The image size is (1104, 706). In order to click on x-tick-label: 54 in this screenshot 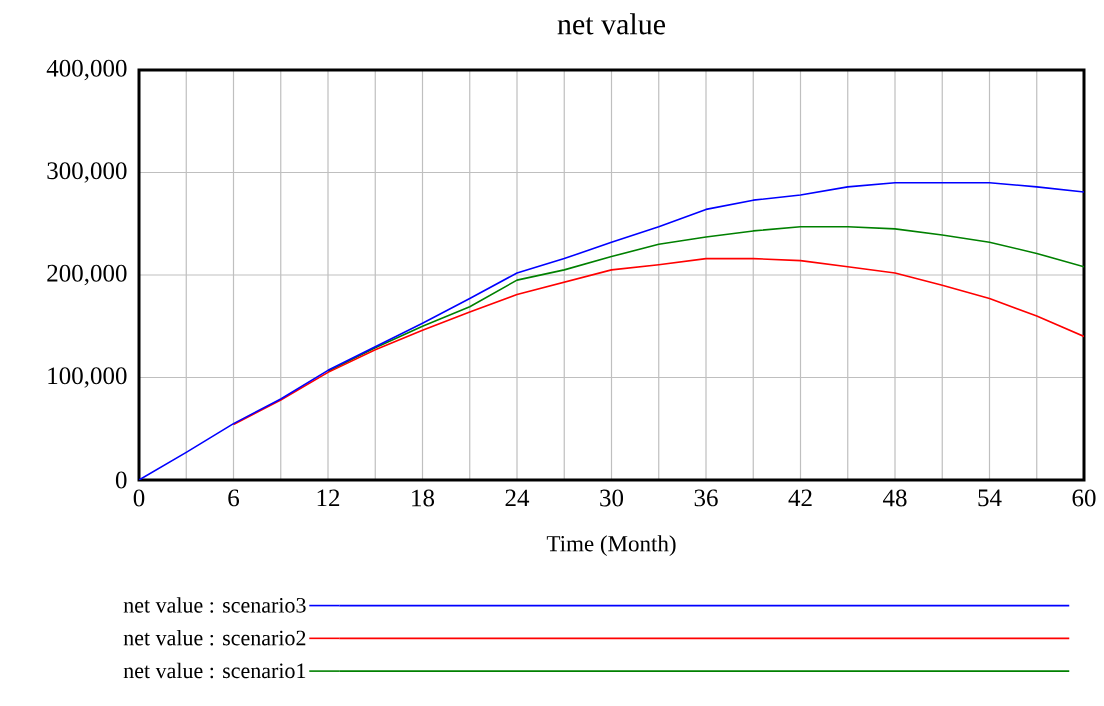, I will do `click(990, 498)`.